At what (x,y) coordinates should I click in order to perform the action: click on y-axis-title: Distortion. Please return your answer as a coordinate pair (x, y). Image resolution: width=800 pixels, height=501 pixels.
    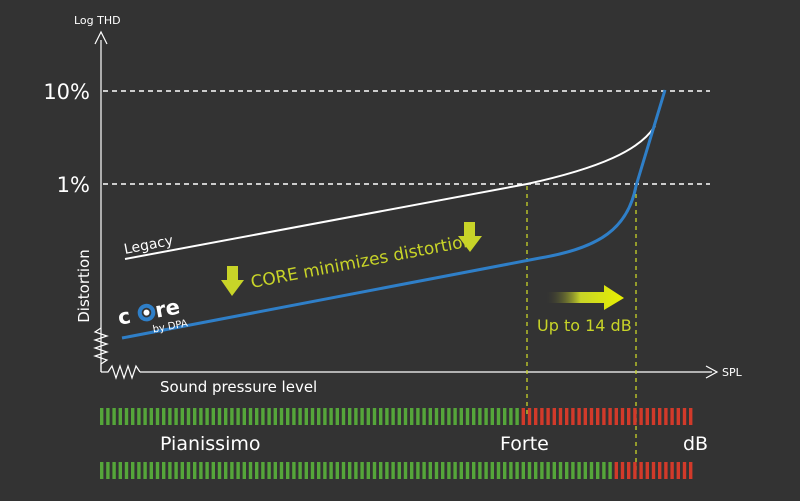
    Looking at the image, I should click on (84, 286).